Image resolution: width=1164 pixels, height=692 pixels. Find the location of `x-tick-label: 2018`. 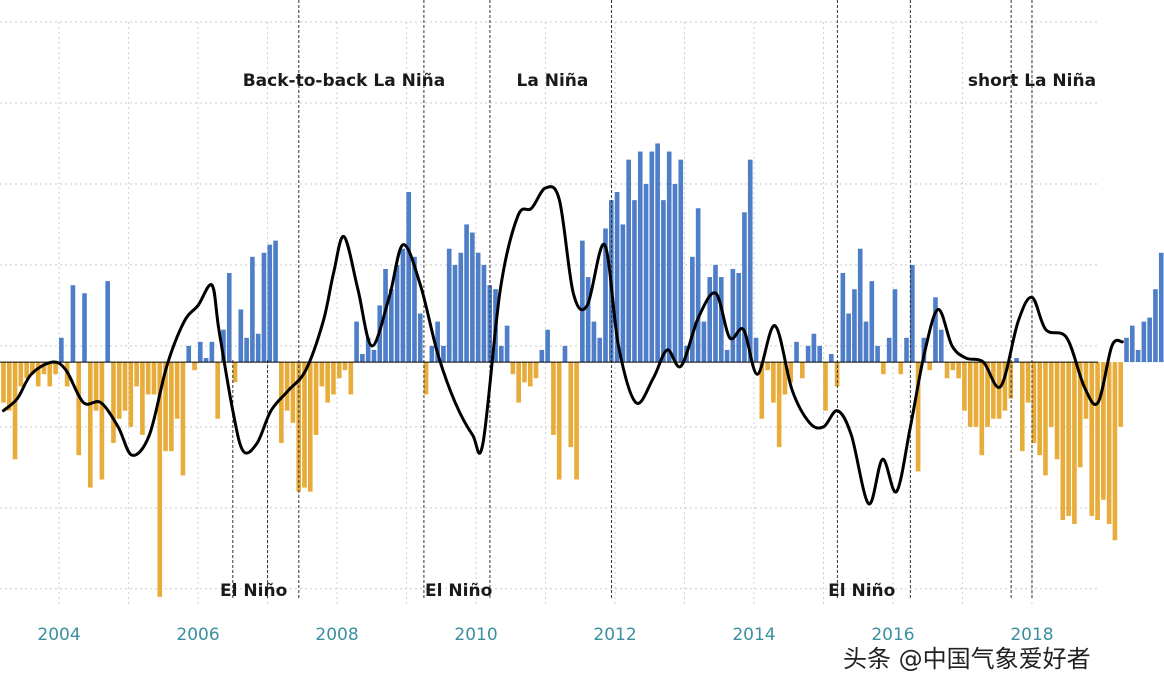

x-tick-label: 2018 is located at coordinates (1031, 635).